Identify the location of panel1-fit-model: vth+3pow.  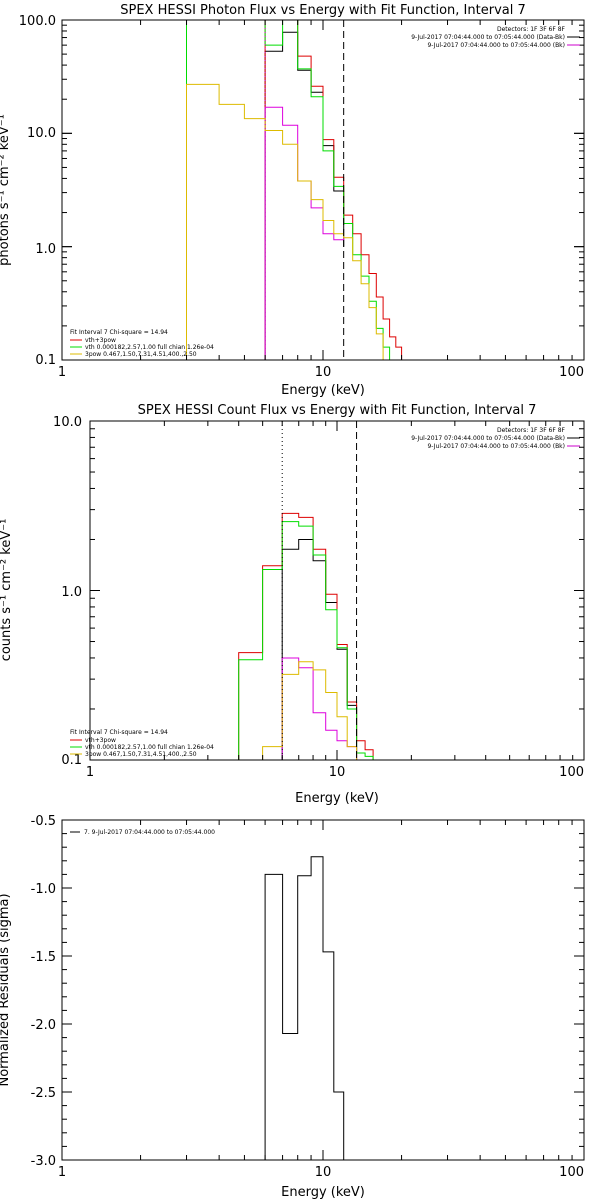
(100, 340).